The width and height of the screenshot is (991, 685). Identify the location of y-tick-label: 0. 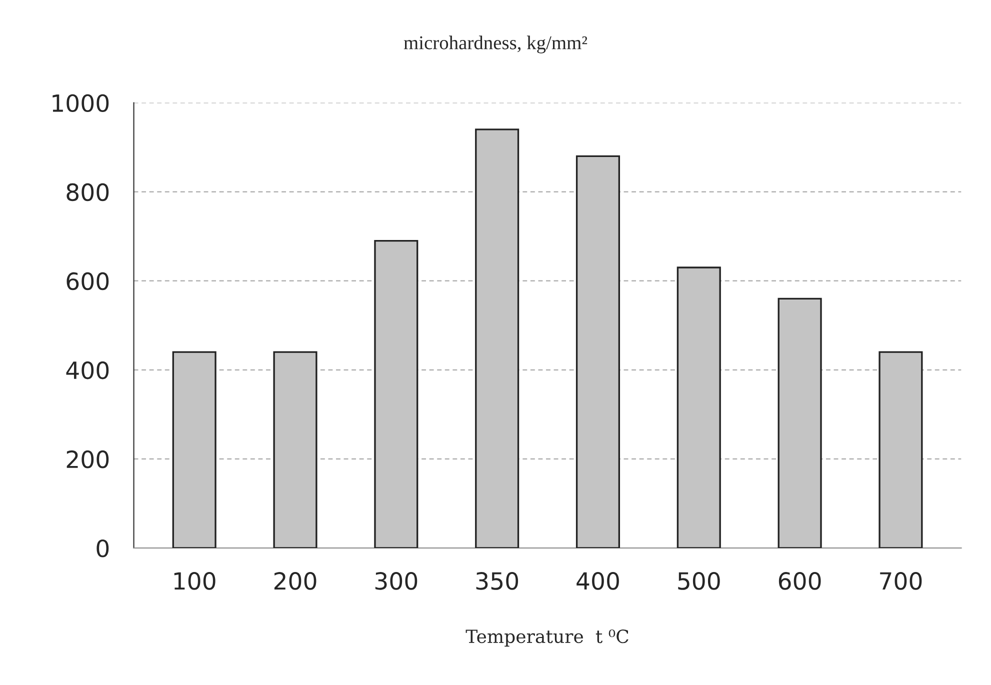
(102, 548).